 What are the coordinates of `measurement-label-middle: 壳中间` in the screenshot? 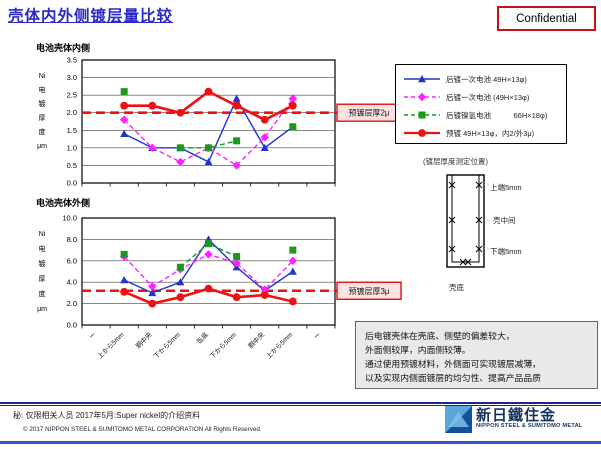 It's located at (504, 220).